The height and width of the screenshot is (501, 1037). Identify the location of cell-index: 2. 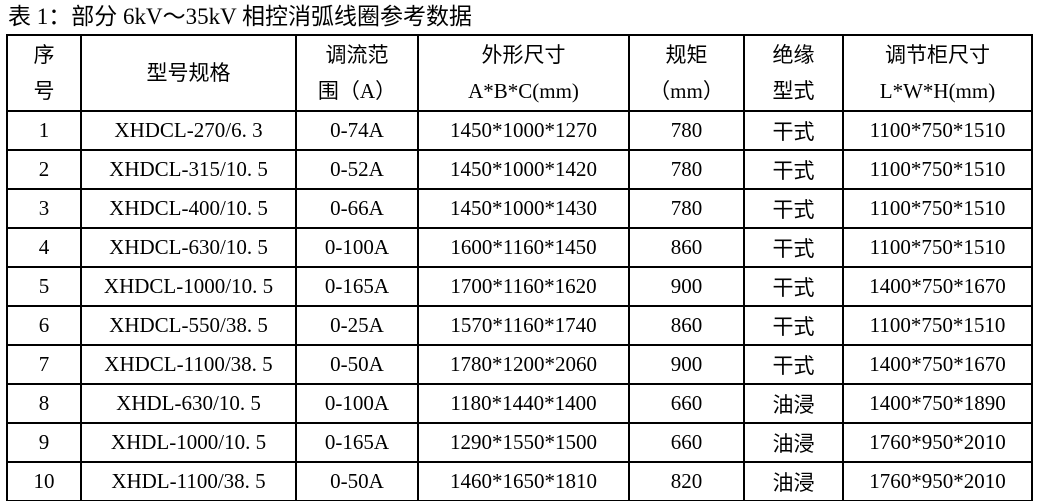
(44, 169).